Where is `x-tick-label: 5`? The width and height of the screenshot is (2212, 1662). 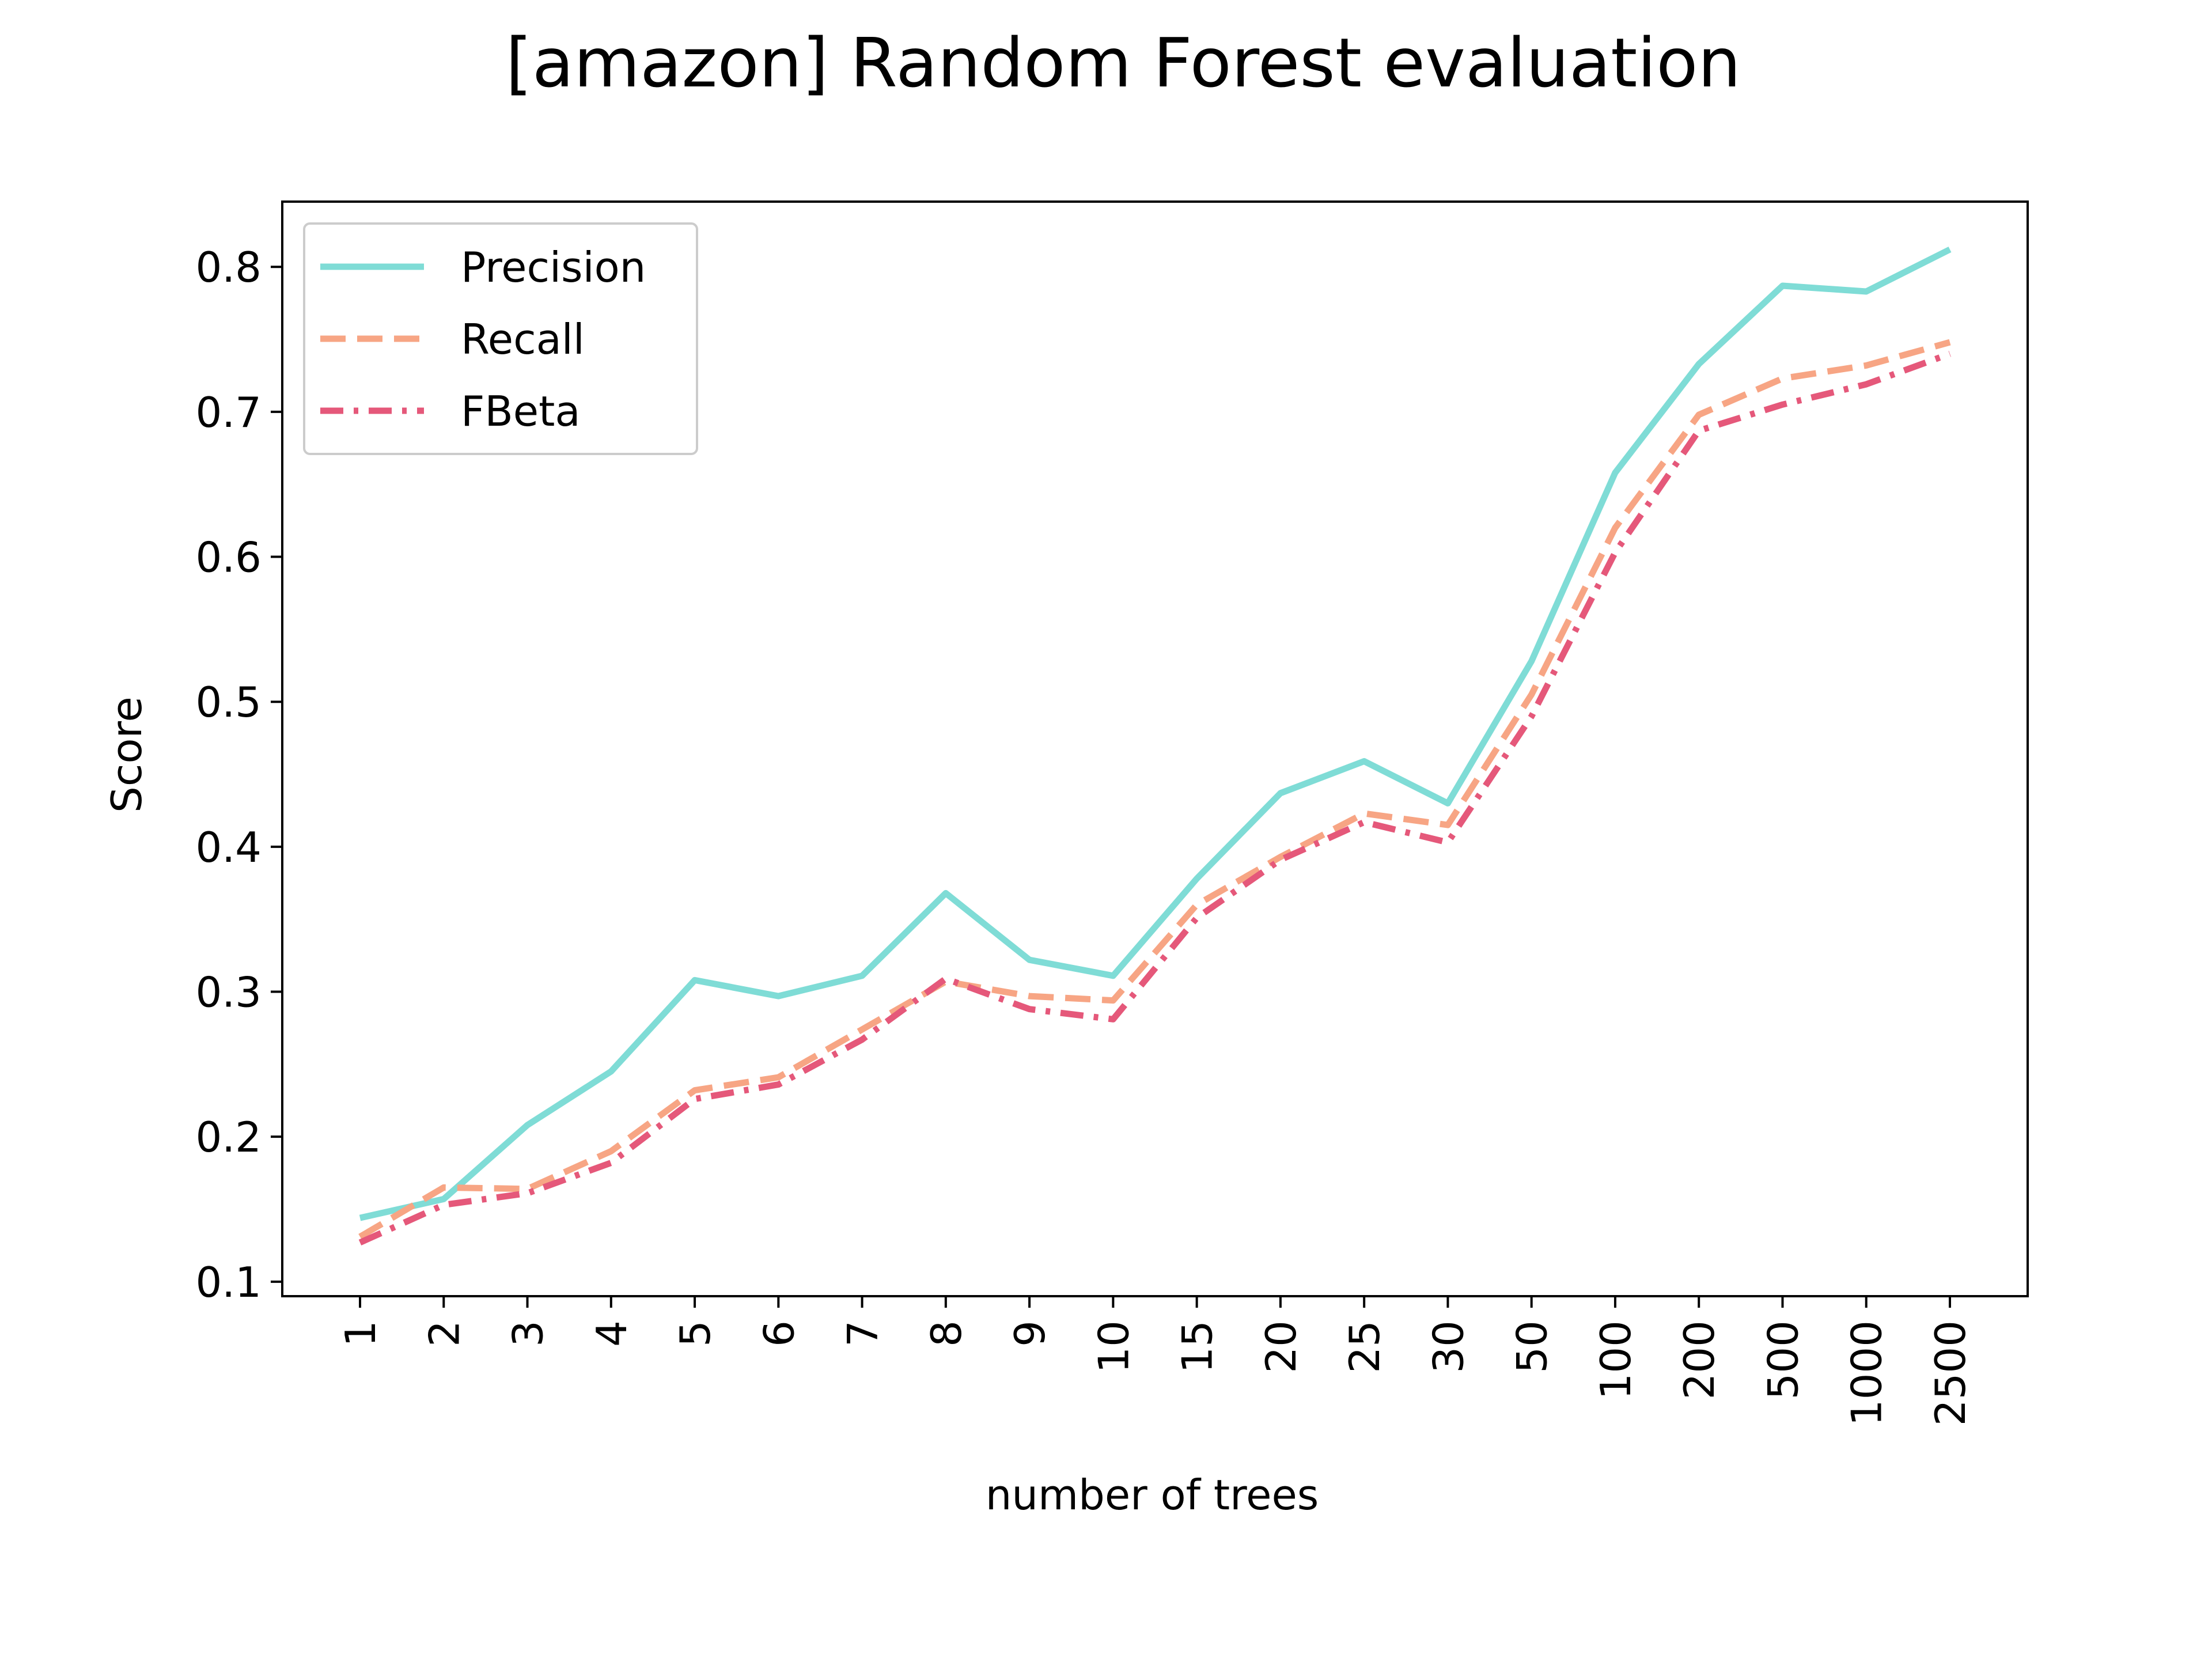 x-tick-label: 5 is located at coordinates (695, 1334).